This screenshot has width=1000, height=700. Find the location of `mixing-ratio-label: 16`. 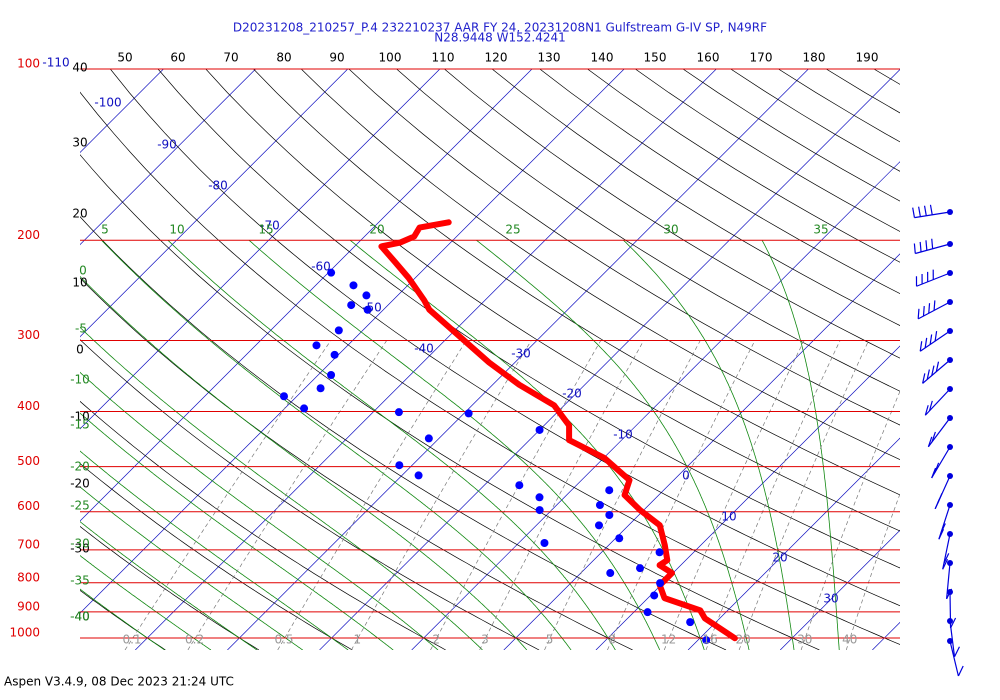

mixing-ratio-label: 16 is located at coordinates (710, 640).